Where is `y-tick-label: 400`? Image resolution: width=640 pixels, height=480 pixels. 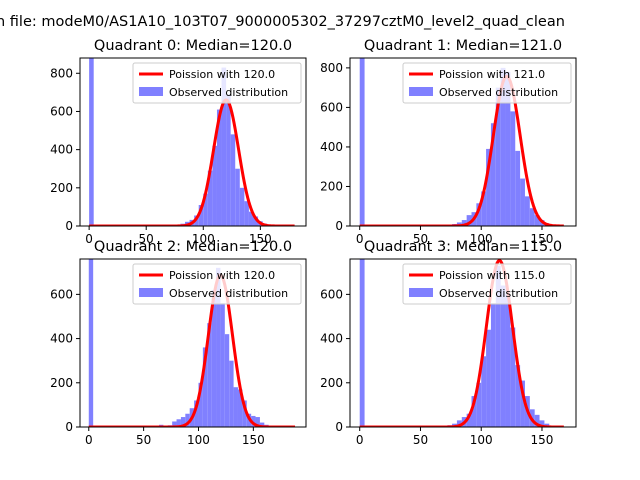 y-tick-label: 400 is located at coordinates (61, 150).